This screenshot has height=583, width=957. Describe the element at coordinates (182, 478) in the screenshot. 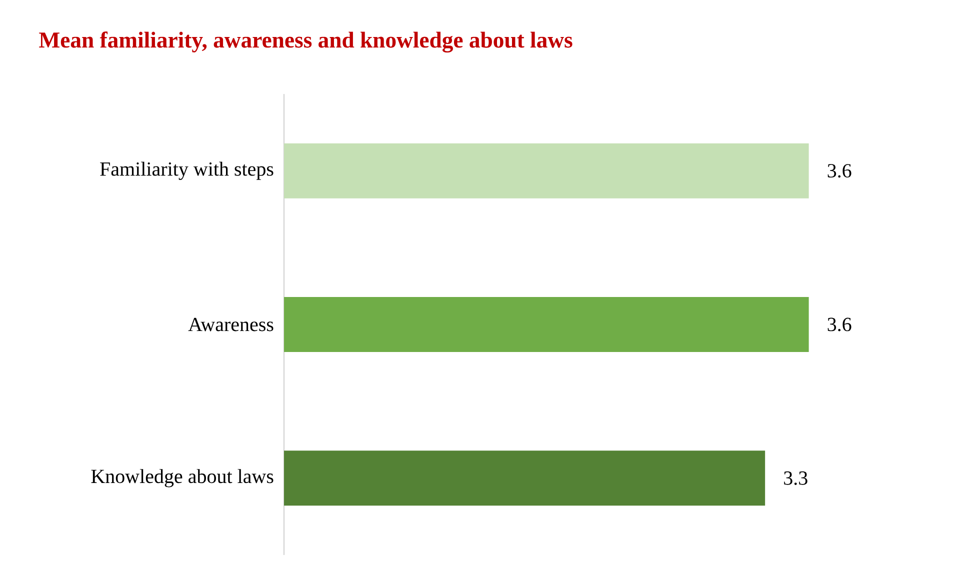

I see `y-tick-label: Knowledge about laws` at that location.